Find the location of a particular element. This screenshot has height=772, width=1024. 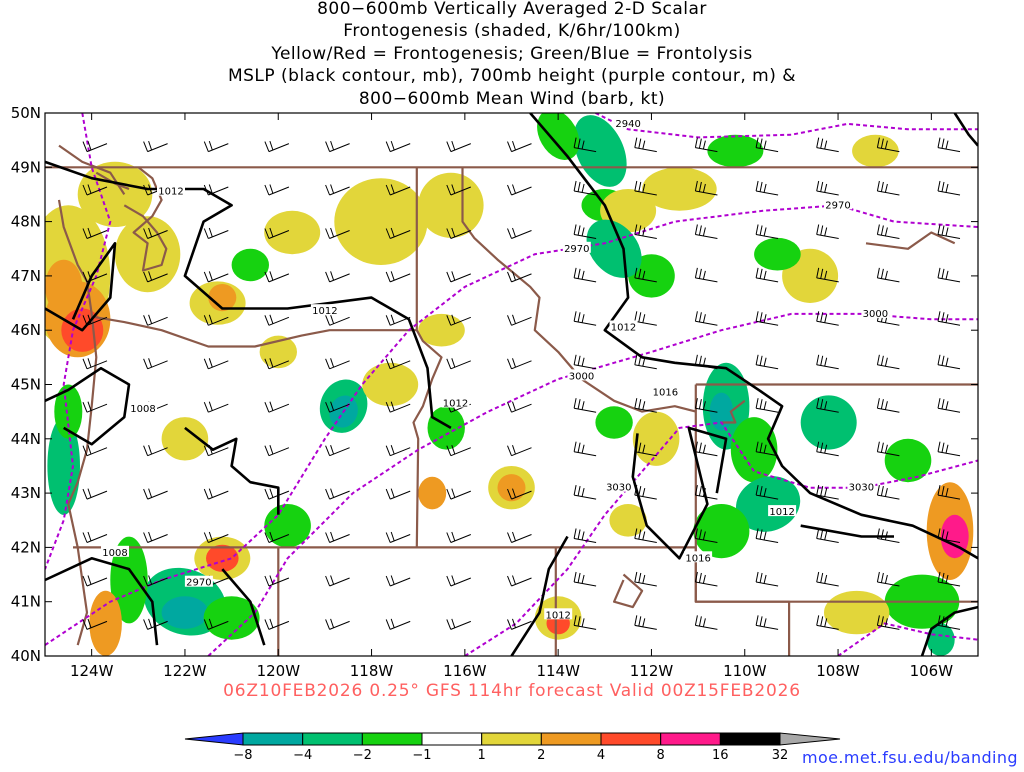

height-contour-label: 2970 is located at coordinates (837, 205).